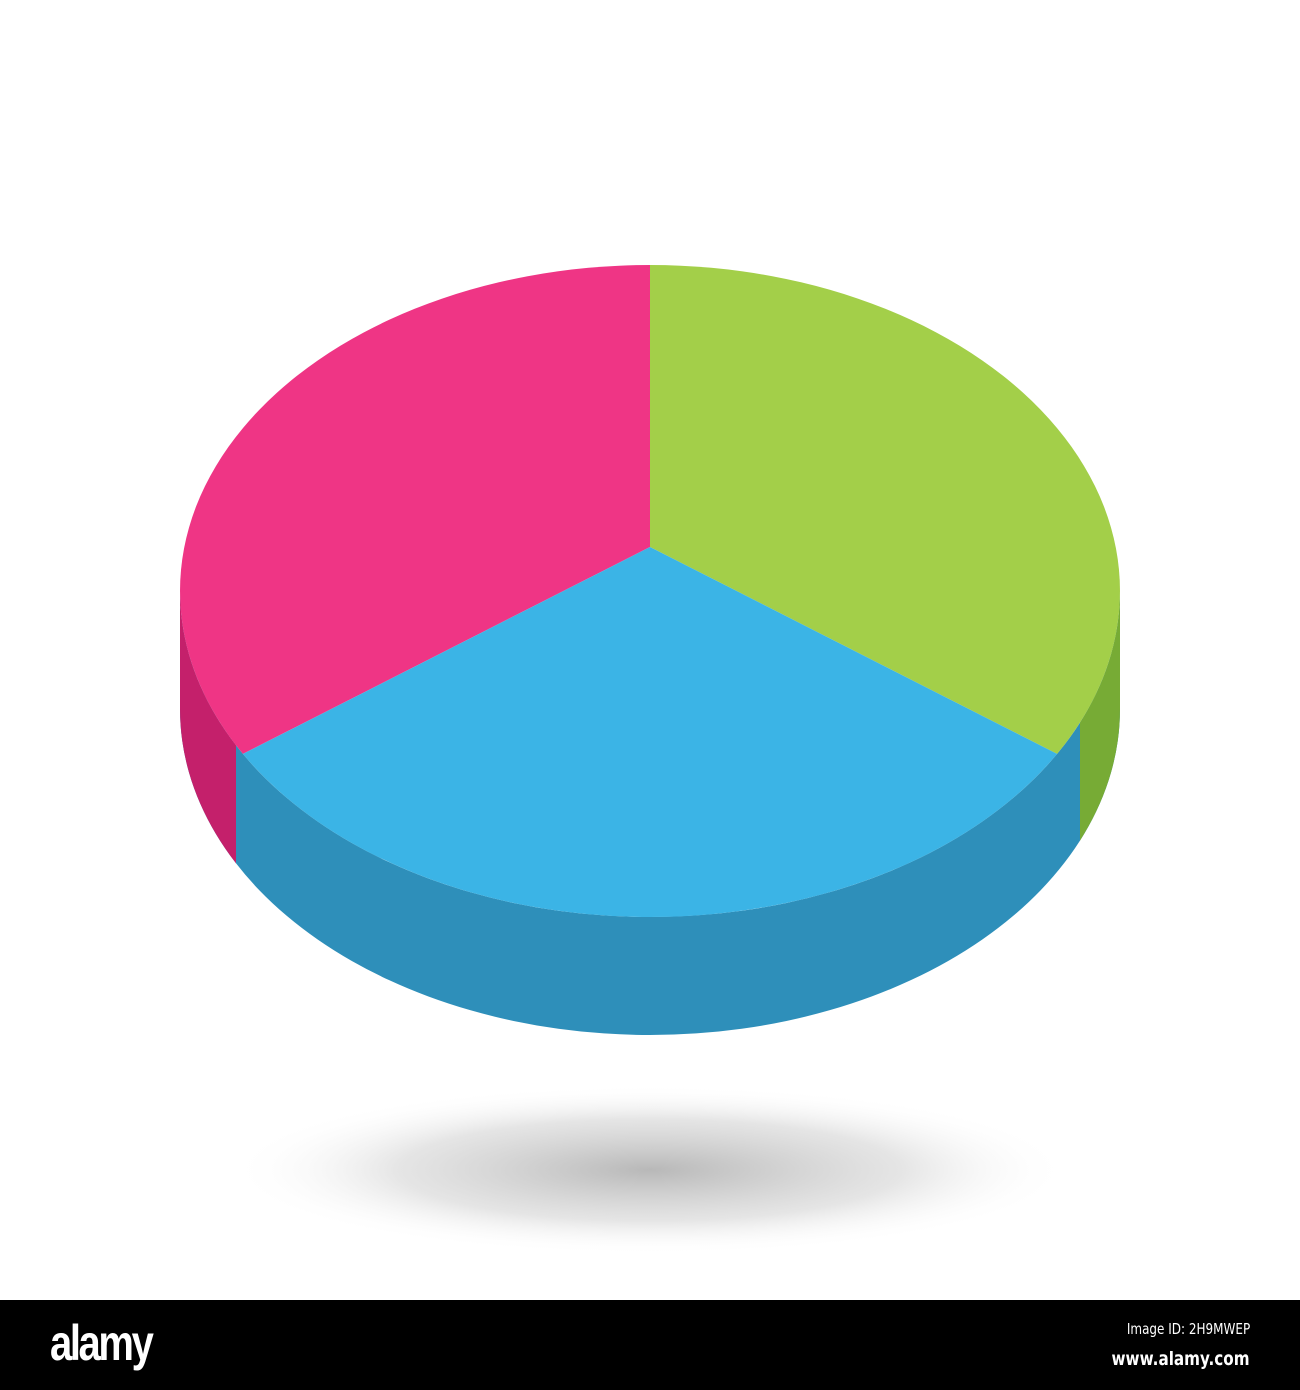 This screenshot has width=1300, height=1390. What do you see at coordinates (102, 1343) in the screenshot?
I see `alamy-logo: alamy` at bounding box center [102, 1343].